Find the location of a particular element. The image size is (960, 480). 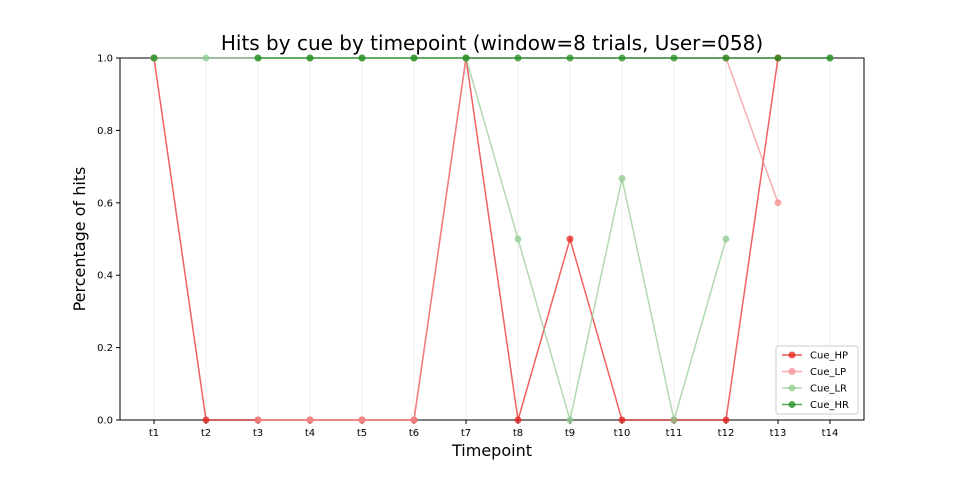

x-tick-label: t11 is located at coordinates (674, 433).